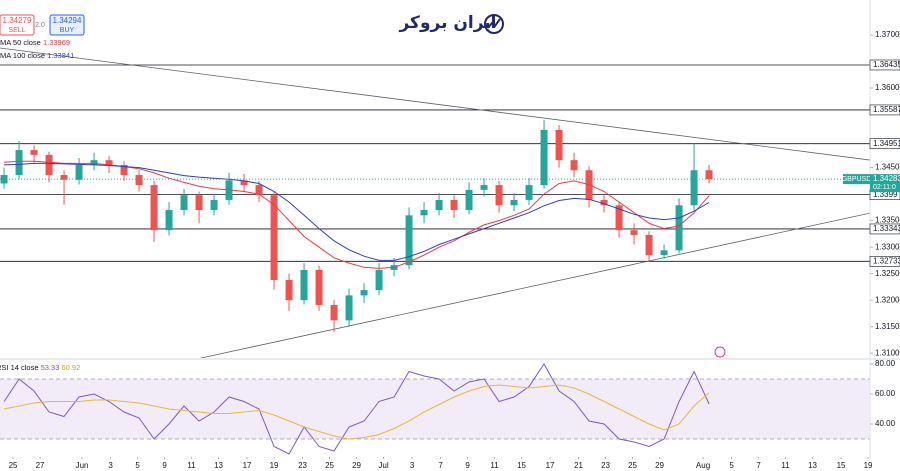 This screenshot has height=471, width=900. Describe the element at coordinates (17, 20) in the screenshot. I see `sell-price: 1.34279` at that location.